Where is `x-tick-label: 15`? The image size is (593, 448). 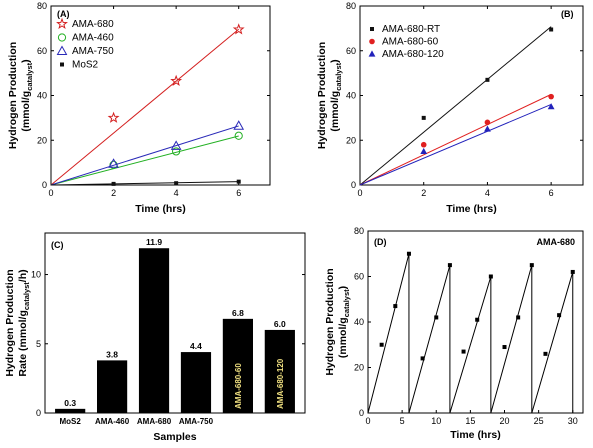
x-tick-label: 15 is located at coordinates (470, 421).